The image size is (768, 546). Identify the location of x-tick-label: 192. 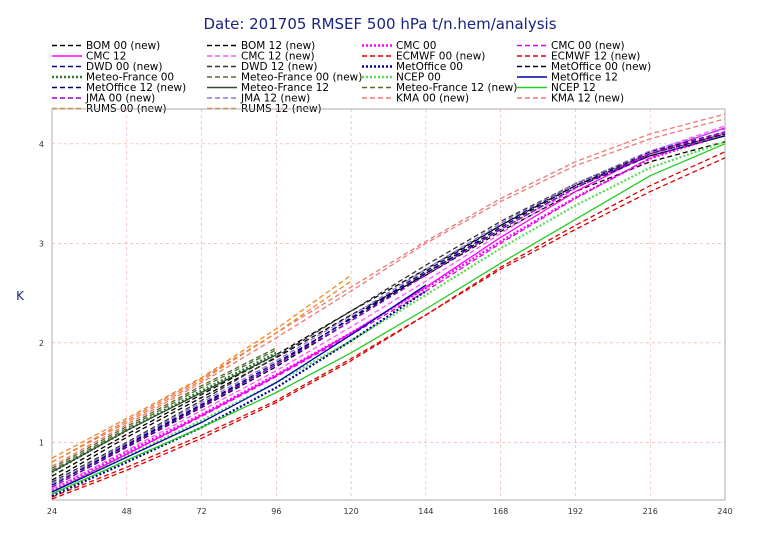
(575, 511).